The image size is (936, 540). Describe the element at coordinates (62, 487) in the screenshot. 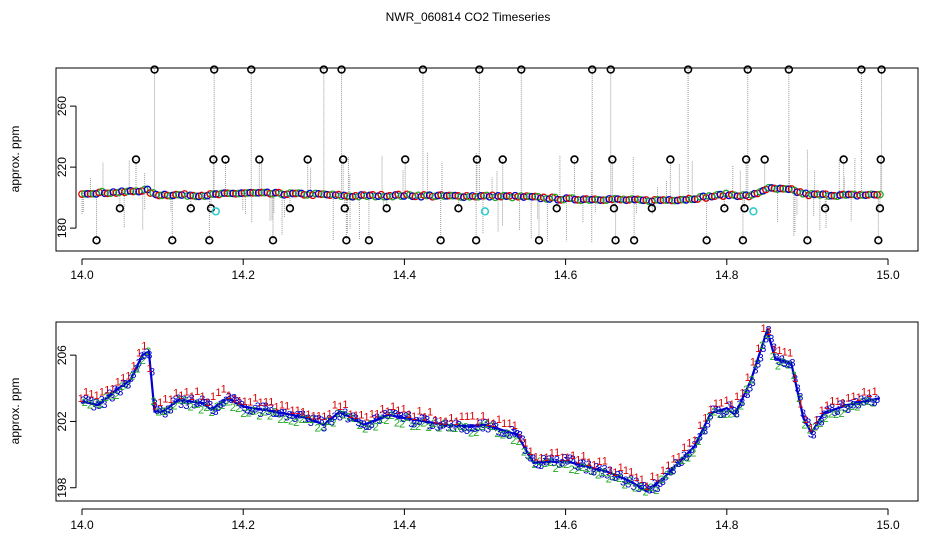

I see `y-tick-label: 198` at that location.